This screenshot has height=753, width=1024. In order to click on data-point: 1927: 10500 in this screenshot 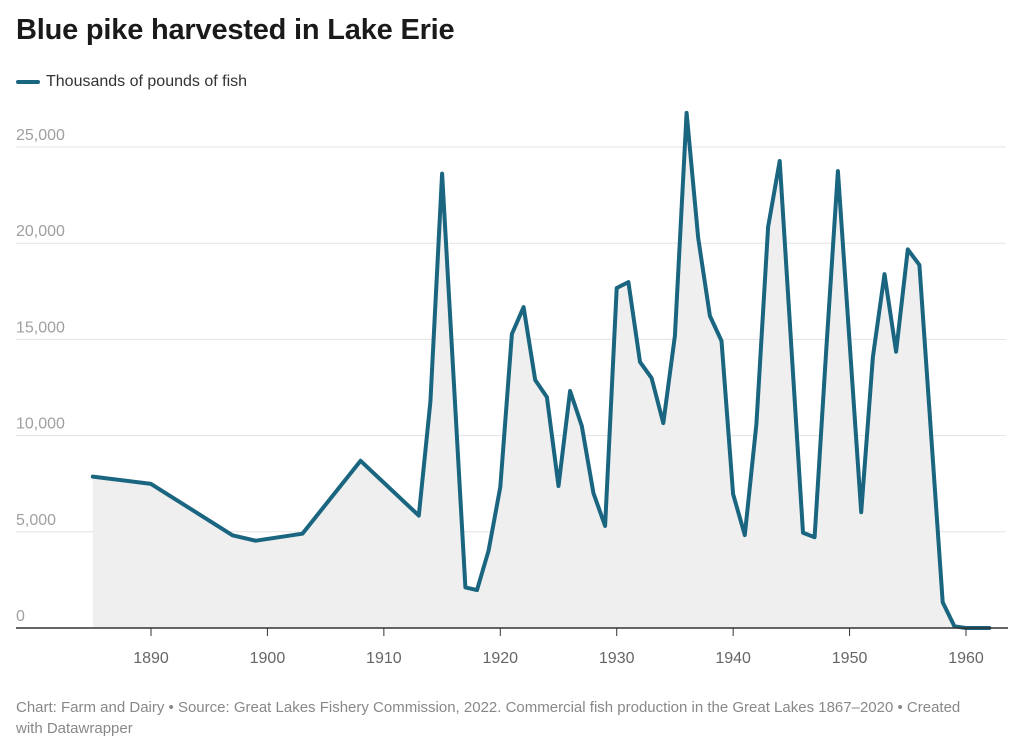, I will do `click(582, 426)`.